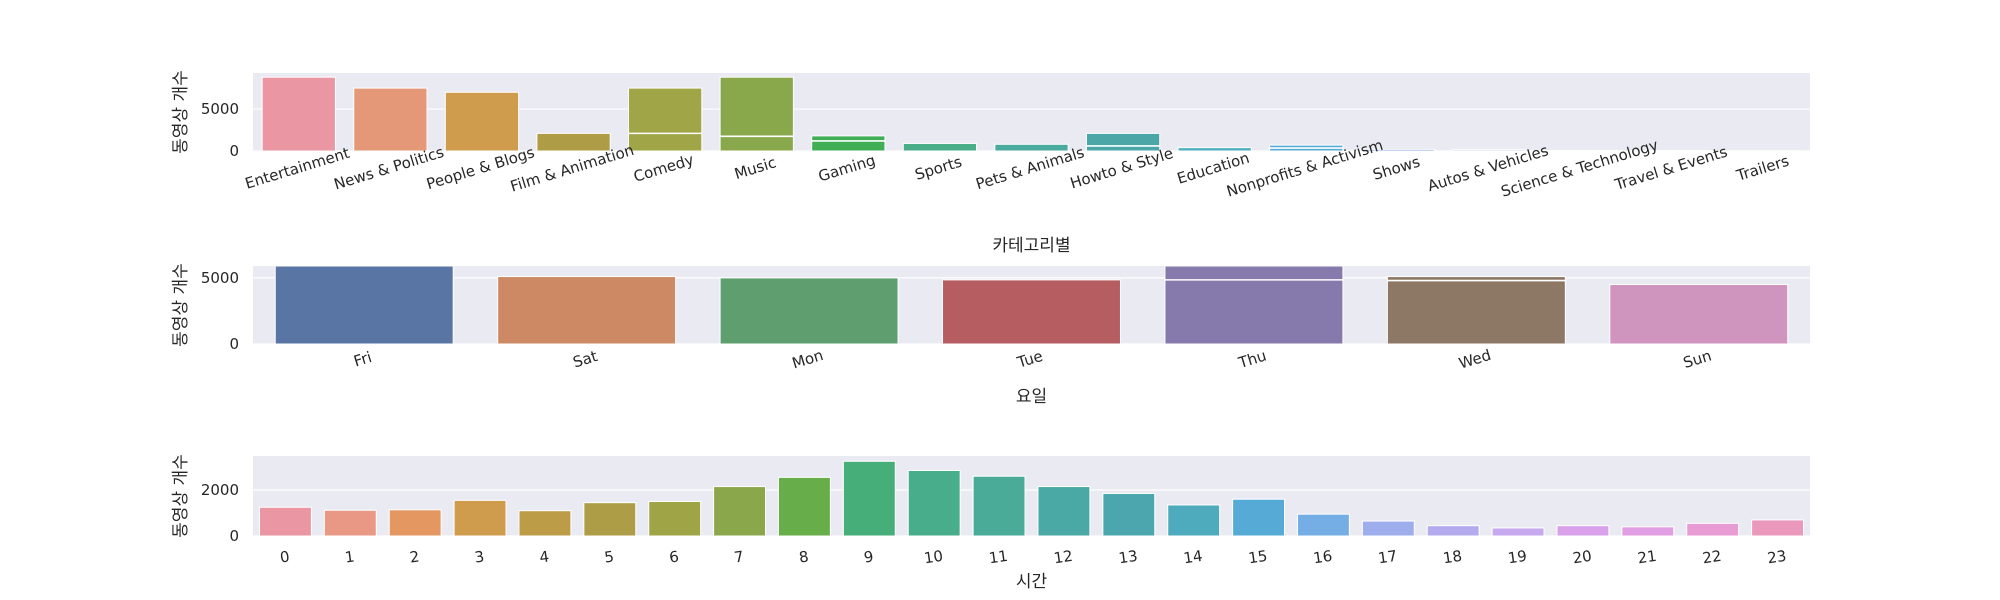 This screenshot has width=2000, height=600. Describe the element at coordinates (1031, 397) in the screenshot. I see `x-axis-label: 요일` at that location.